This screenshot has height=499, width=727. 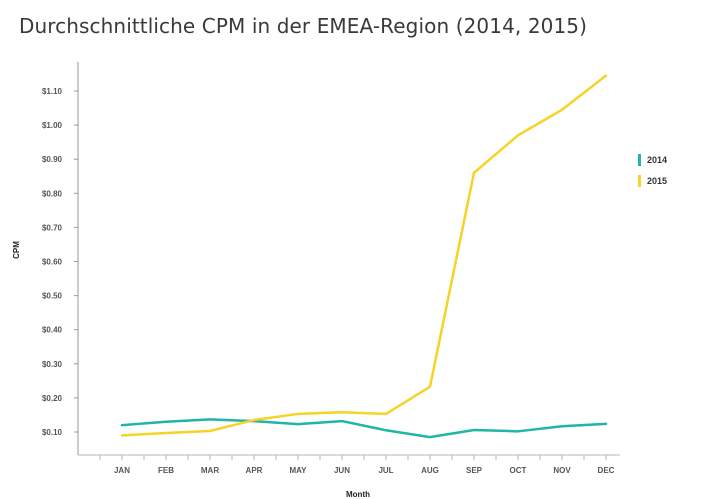 I want to click on y-tick-label: $0.70, so click(x=52, y=227).